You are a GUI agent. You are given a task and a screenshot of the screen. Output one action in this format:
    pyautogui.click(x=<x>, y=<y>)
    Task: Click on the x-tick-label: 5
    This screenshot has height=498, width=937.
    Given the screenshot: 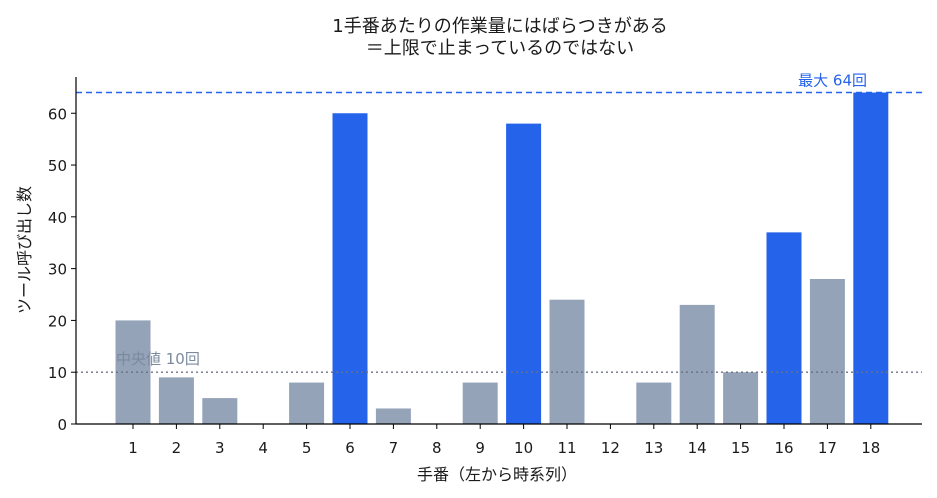 What is the action you would take?
    pyautogui.click(x=307, y=448)
    